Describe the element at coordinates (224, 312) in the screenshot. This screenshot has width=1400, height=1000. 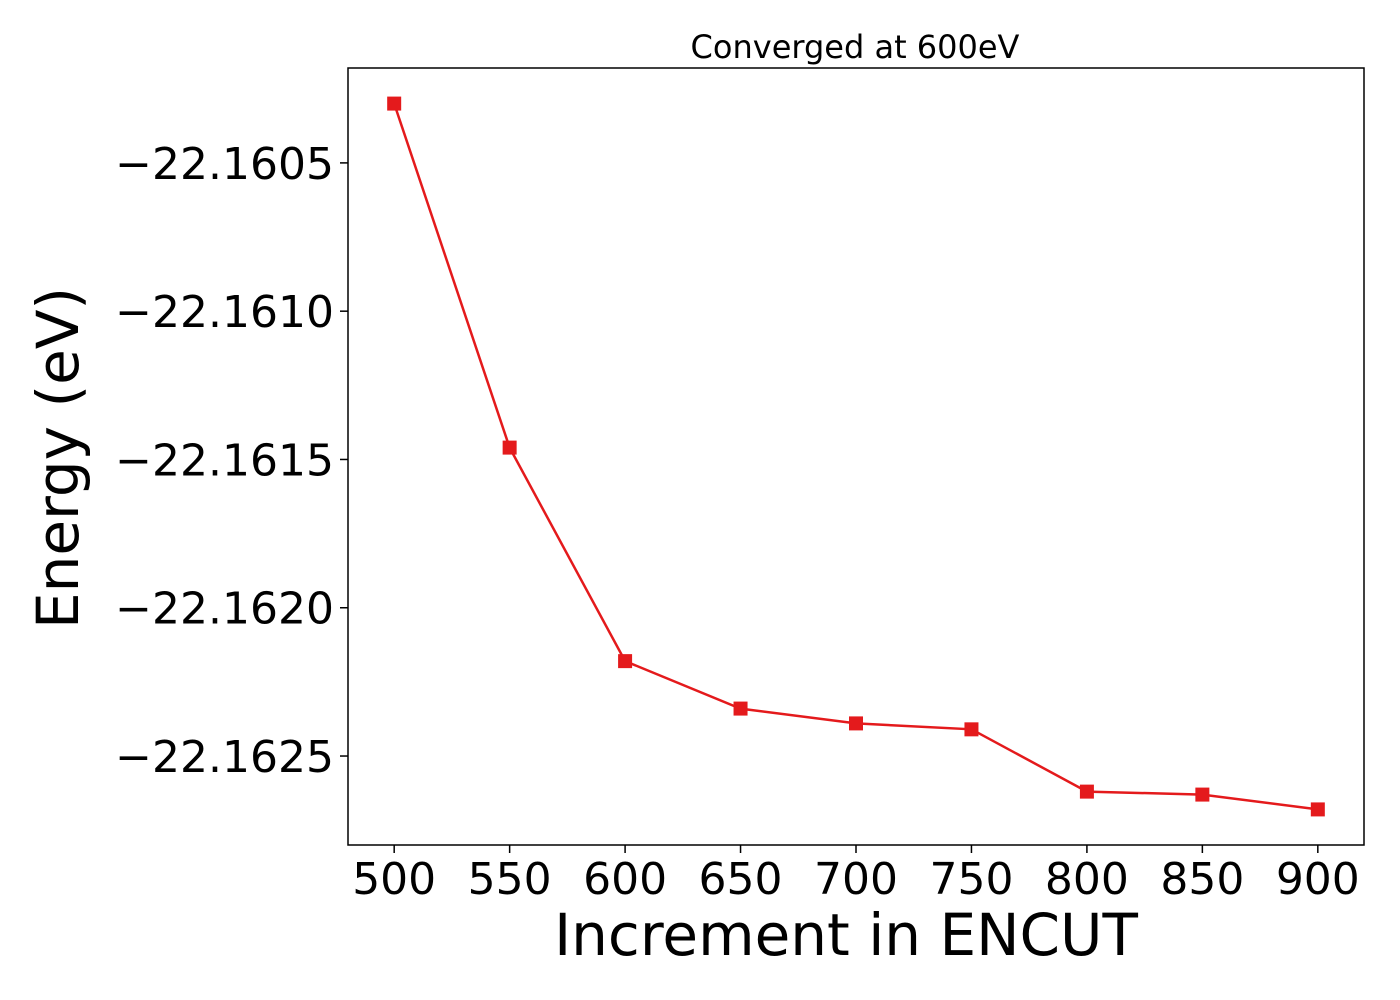
I see `y-tick-label: −22.1610` at that location.